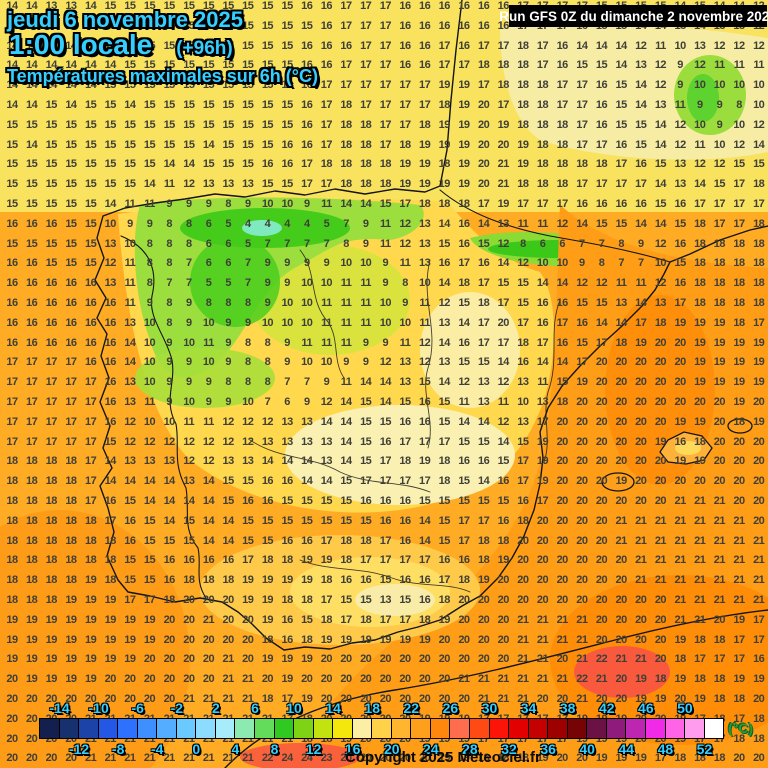 The image size is (768, 768). What do you see at coordinates (267, 223) in the screenshot?
I see `temp-value: 4` at bounding box center [267, 223].